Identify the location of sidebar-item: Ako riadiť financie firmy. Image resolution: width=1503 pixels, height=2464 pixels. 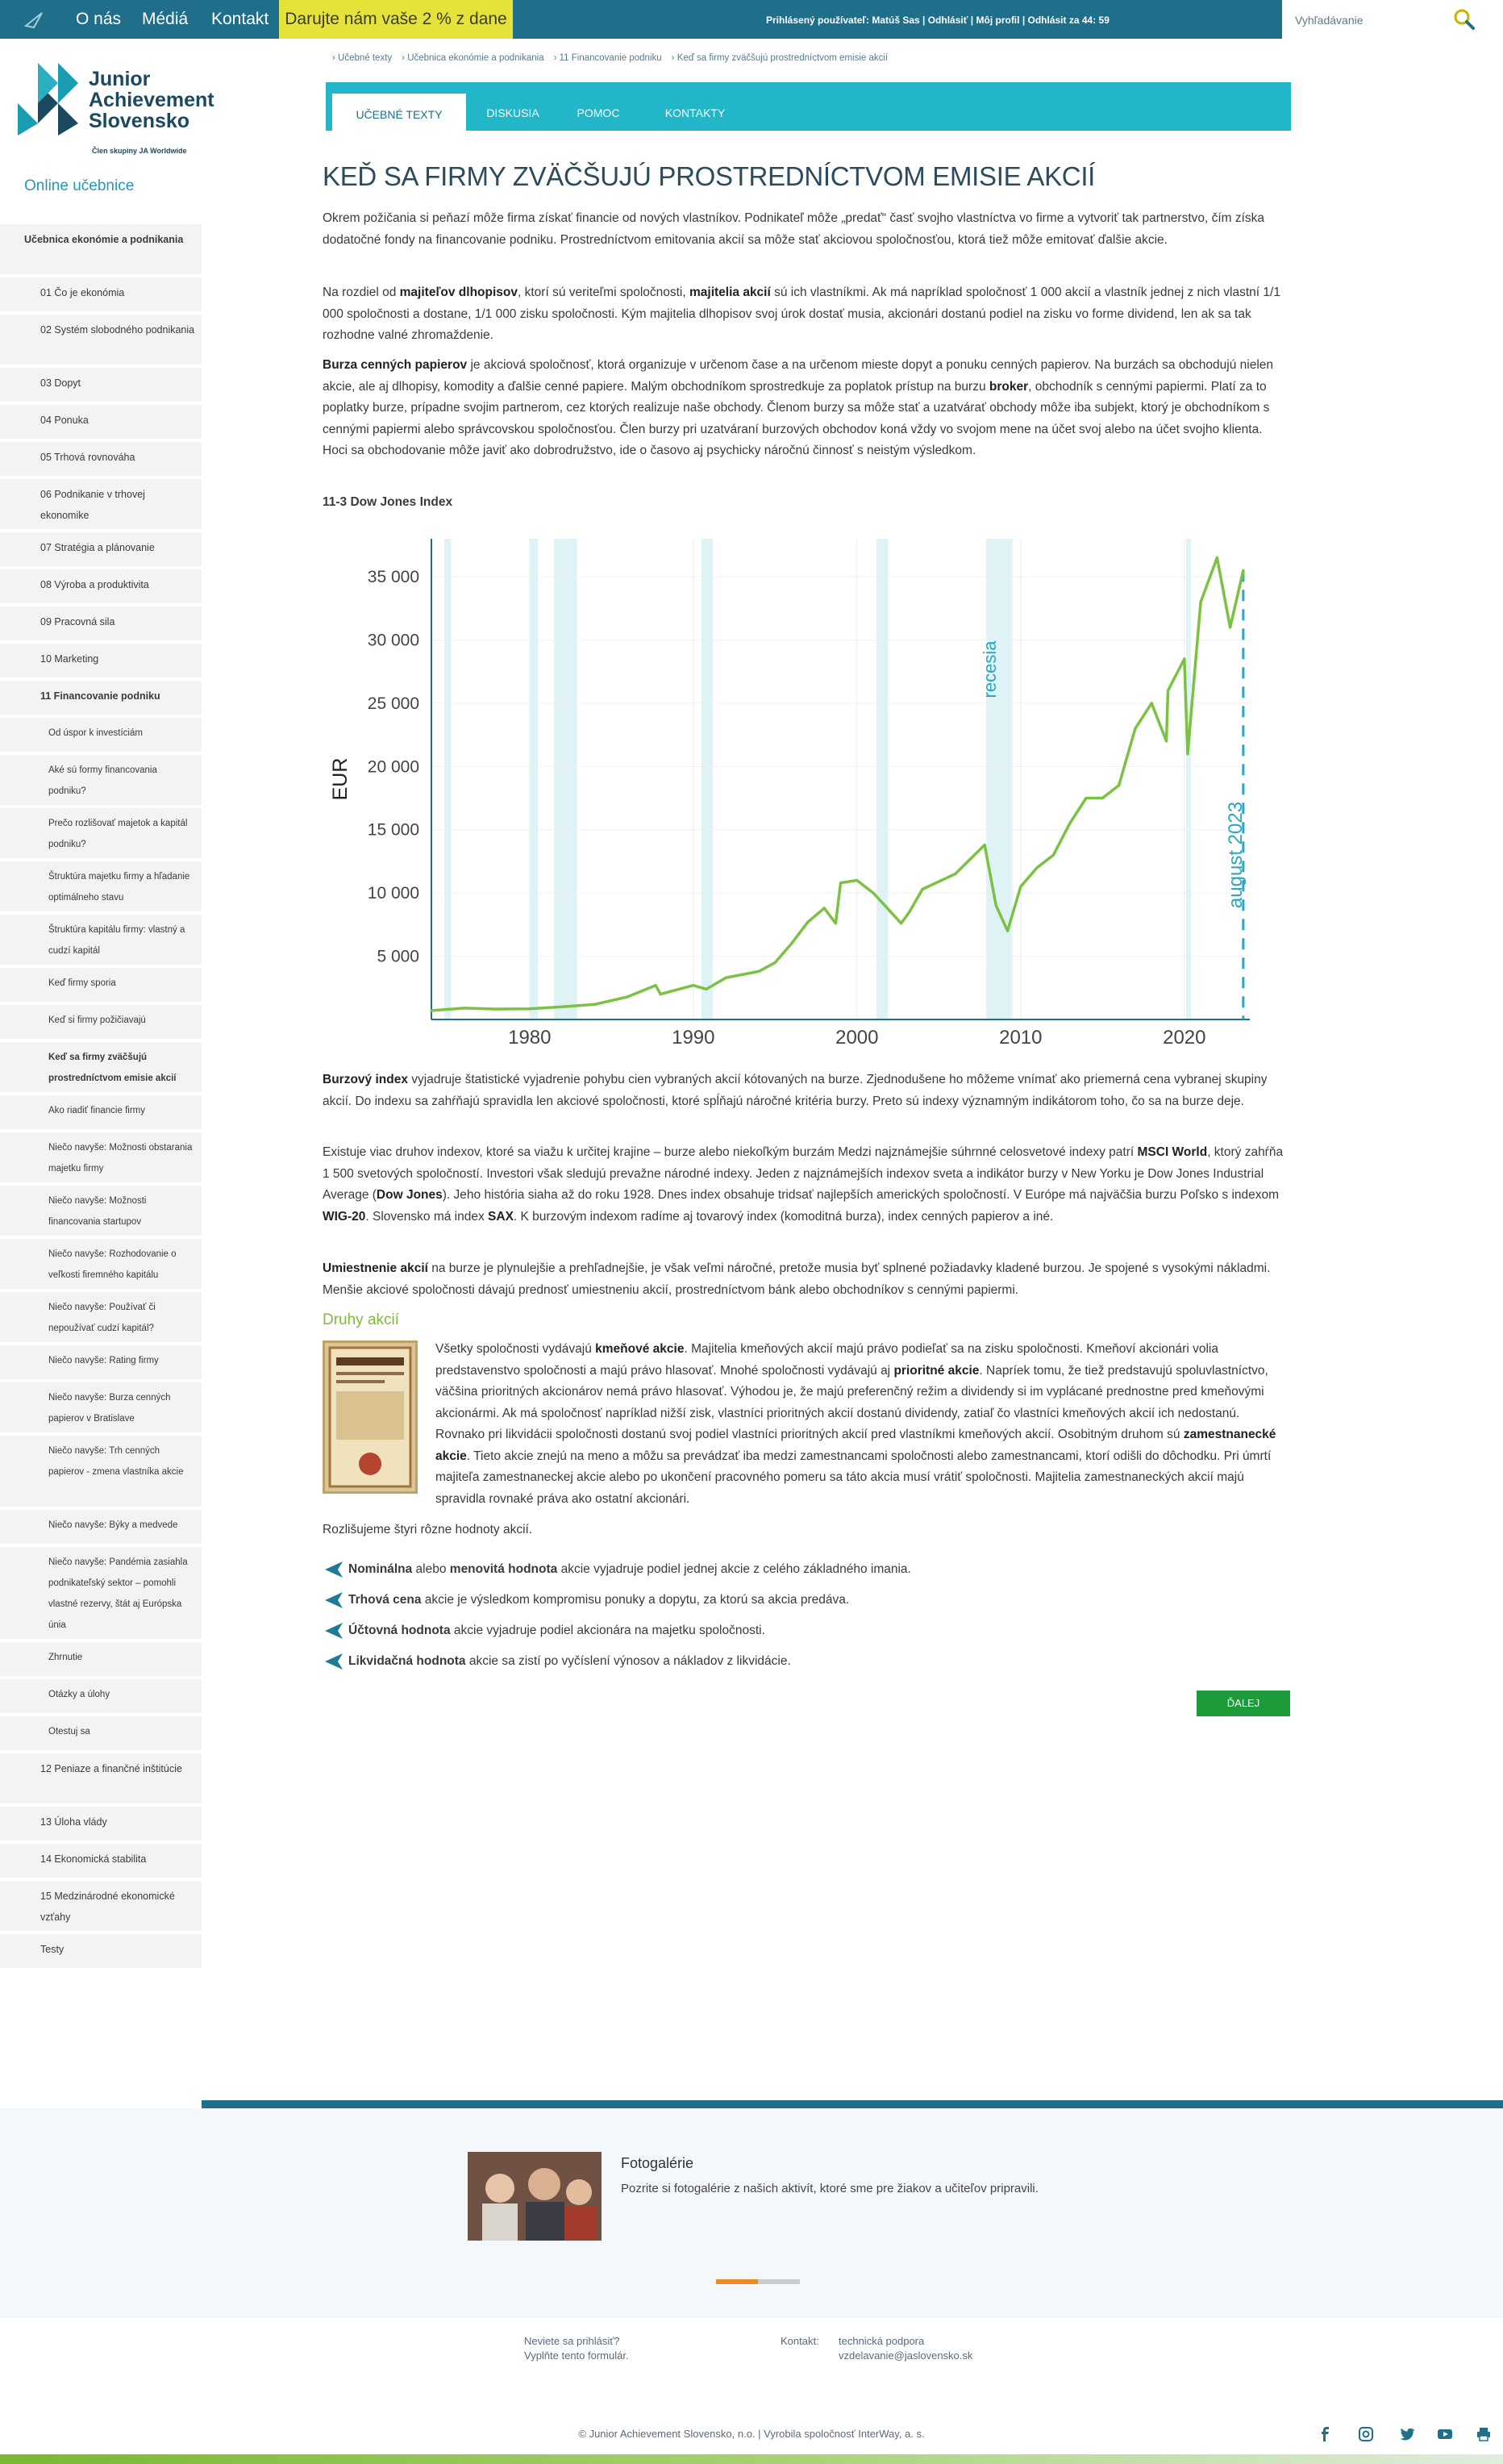
(101, 1113).